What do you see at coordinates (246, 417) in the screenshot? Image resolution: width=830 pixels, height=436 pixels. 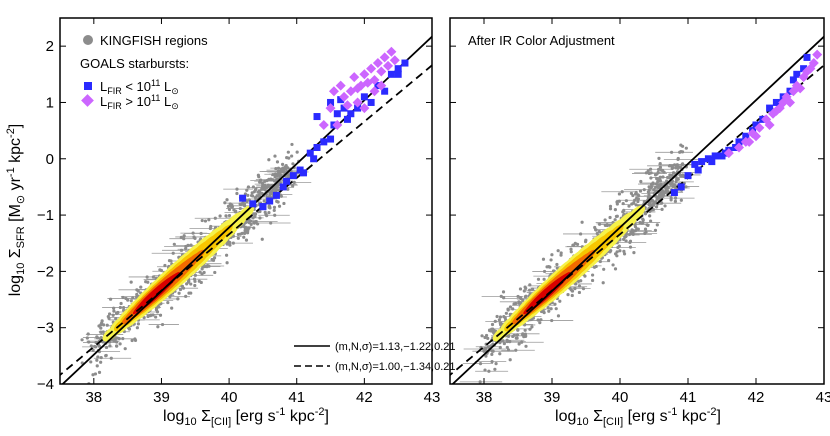 I see `left-x-axis-title: log10 Σ[CII] [erg s-1 kpc-2]` at bounding box center [246, 417].